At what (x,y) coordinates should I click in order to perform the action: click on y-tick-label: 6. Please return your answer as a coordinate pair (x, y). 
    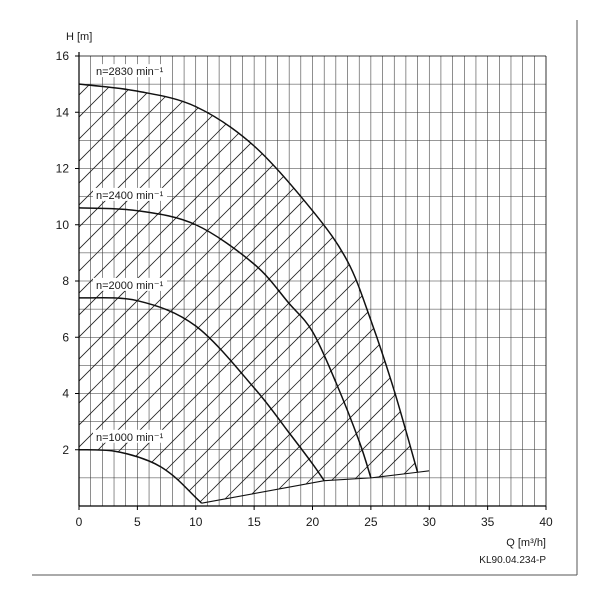
    Looking at the image, I should click on (65, 337).